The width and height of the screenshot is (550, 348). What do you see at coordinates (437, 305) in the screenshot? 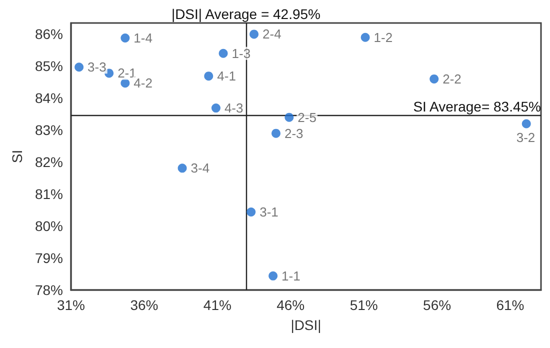
I see `x-tick-label: 56%` at bounding box center [437, 305].